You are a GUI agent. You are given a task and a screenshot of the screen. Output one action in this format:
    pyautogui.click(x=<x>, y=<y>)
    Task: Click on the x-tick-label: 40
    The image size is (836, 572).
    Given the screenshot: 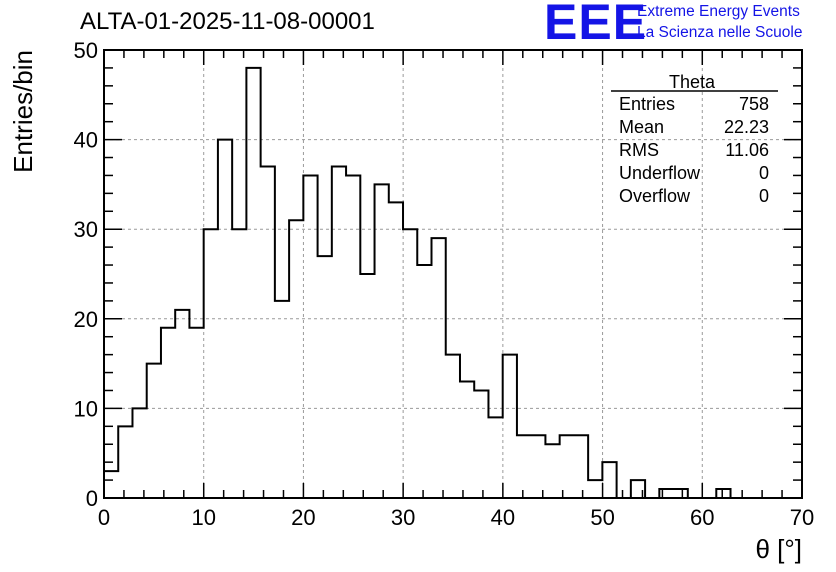 What is the action you would take?
    pyautogui.click(x=503, y=517)
    